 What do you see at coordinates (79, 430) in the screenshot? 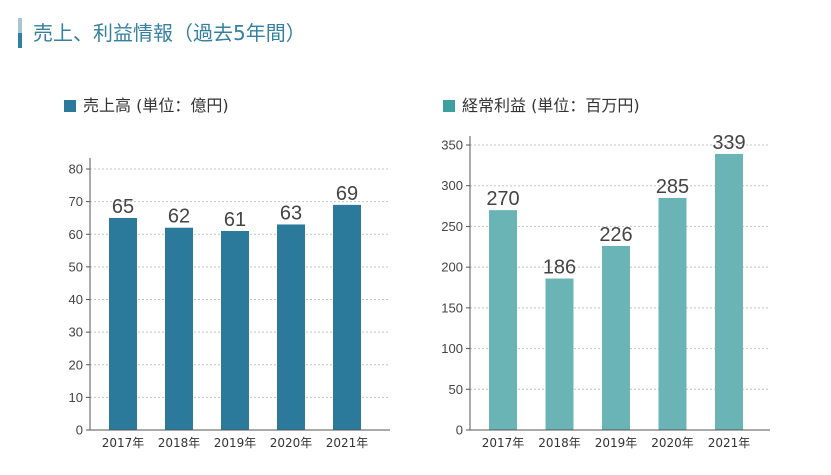
I see `sales-y-tick-label: 0` at bounding box center [79, 430].